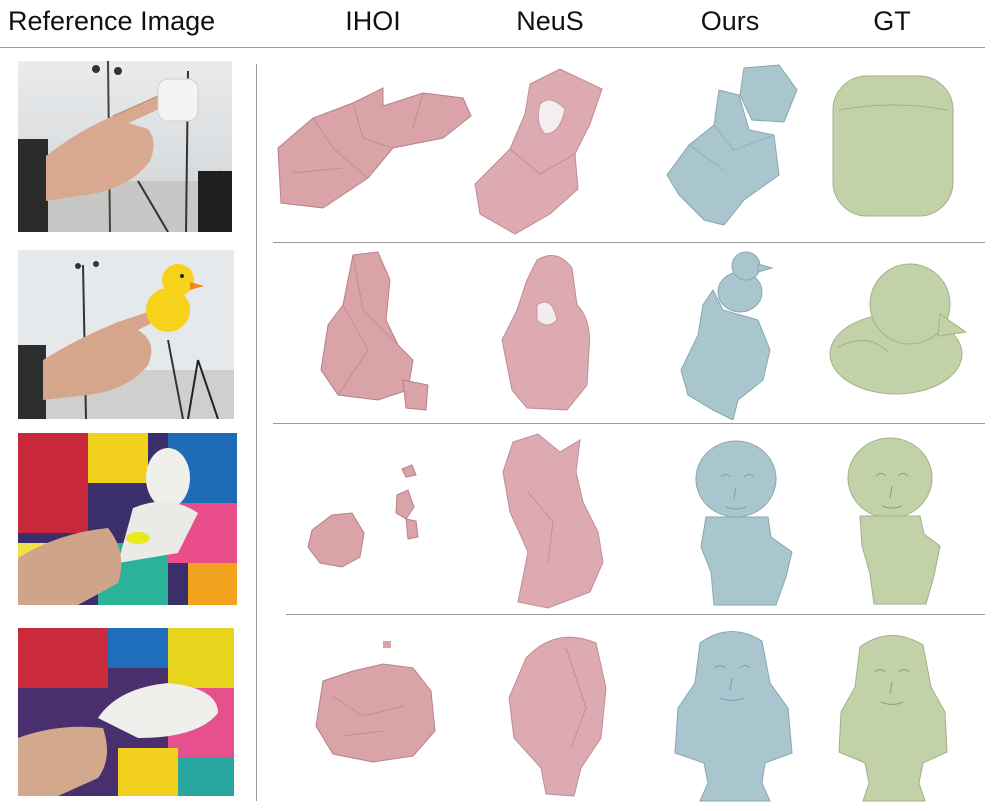 Image resolution: width=1003 pixels, height=811 pixels. What do you see at coordinates (893, 144) in the screenshot?
I see `gt-shape-row1` at bounding box center [893, 144].